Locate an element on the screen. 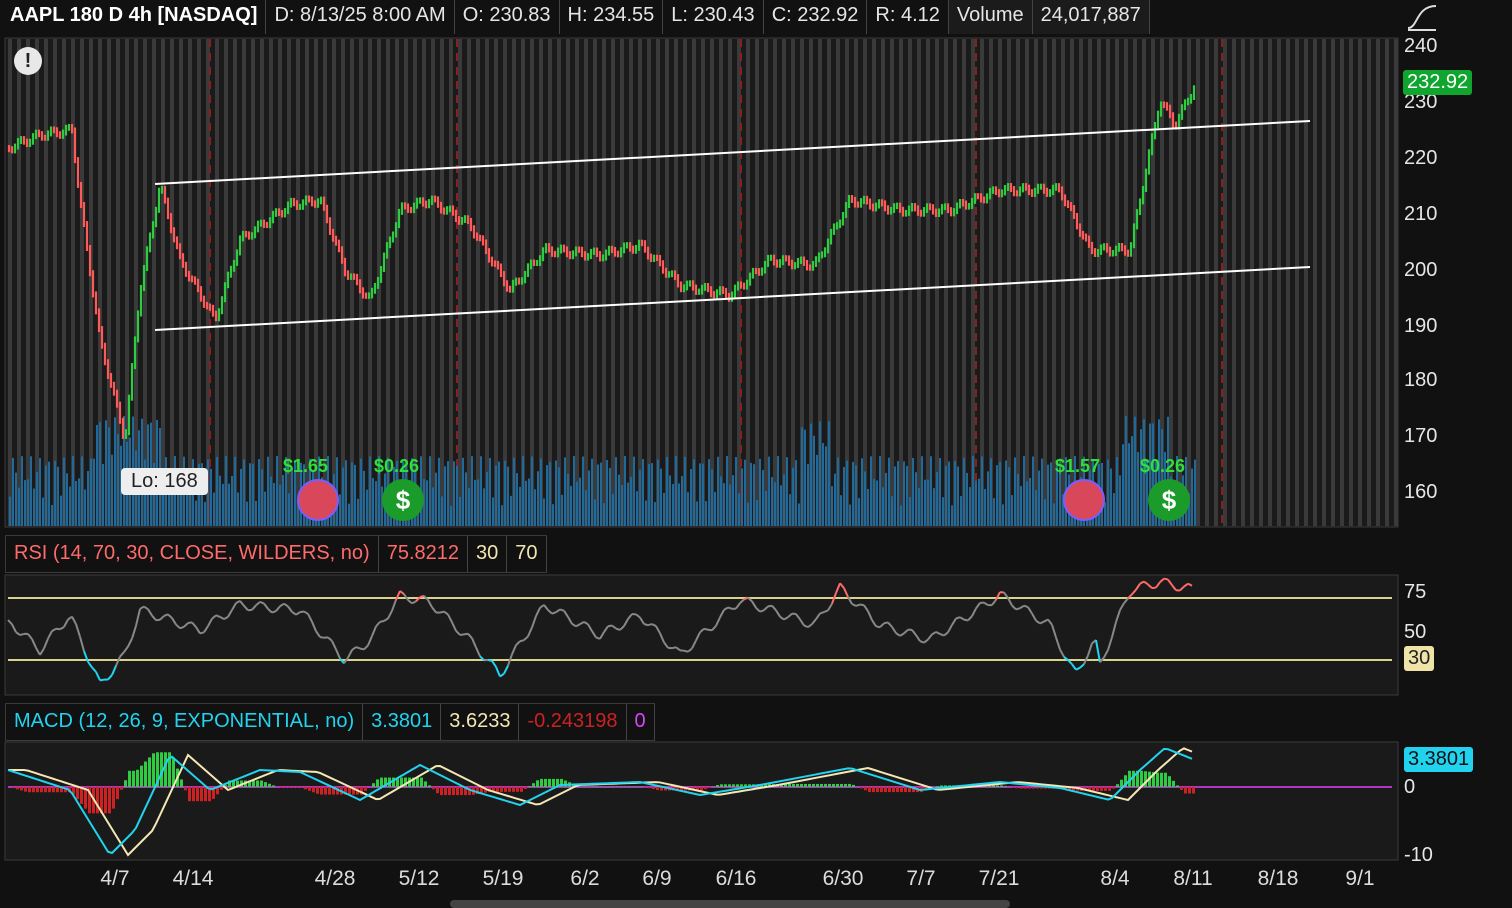  date-tick: 6/16 is located at coordinates (736, 878).